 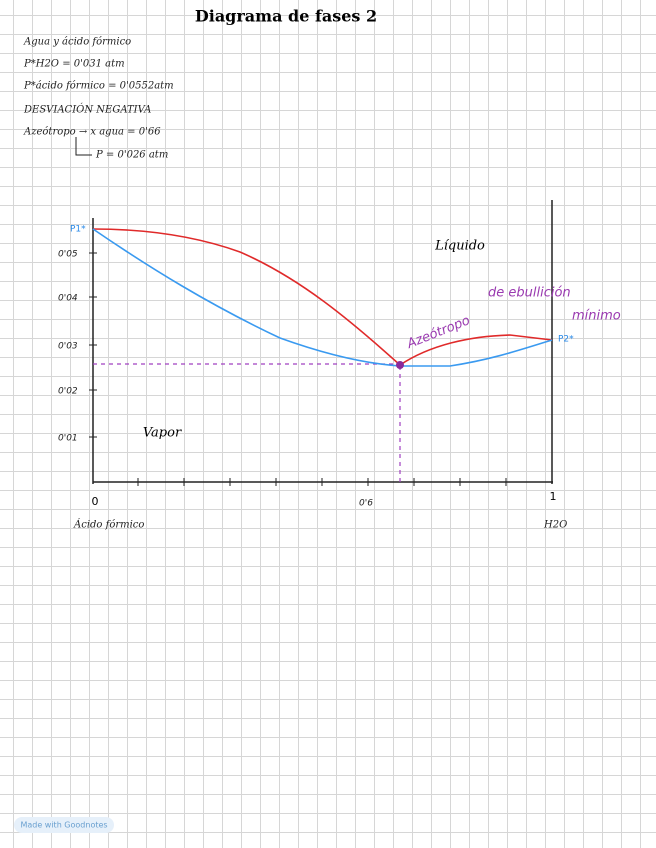 I want to click on x-label: 0, so click(x=95, y=501).